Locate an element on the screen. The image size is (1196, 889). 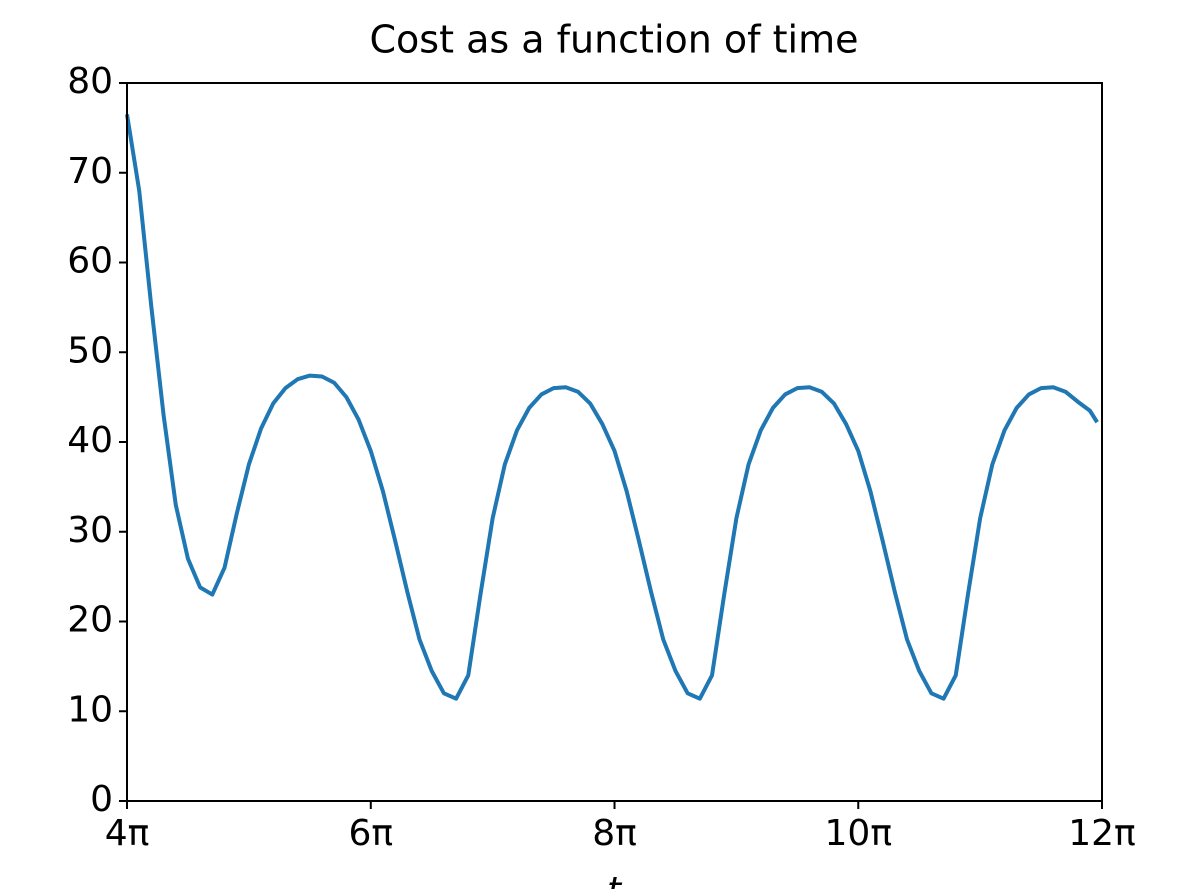
y-tick-label: 50 is located at coordinates (90, 350).